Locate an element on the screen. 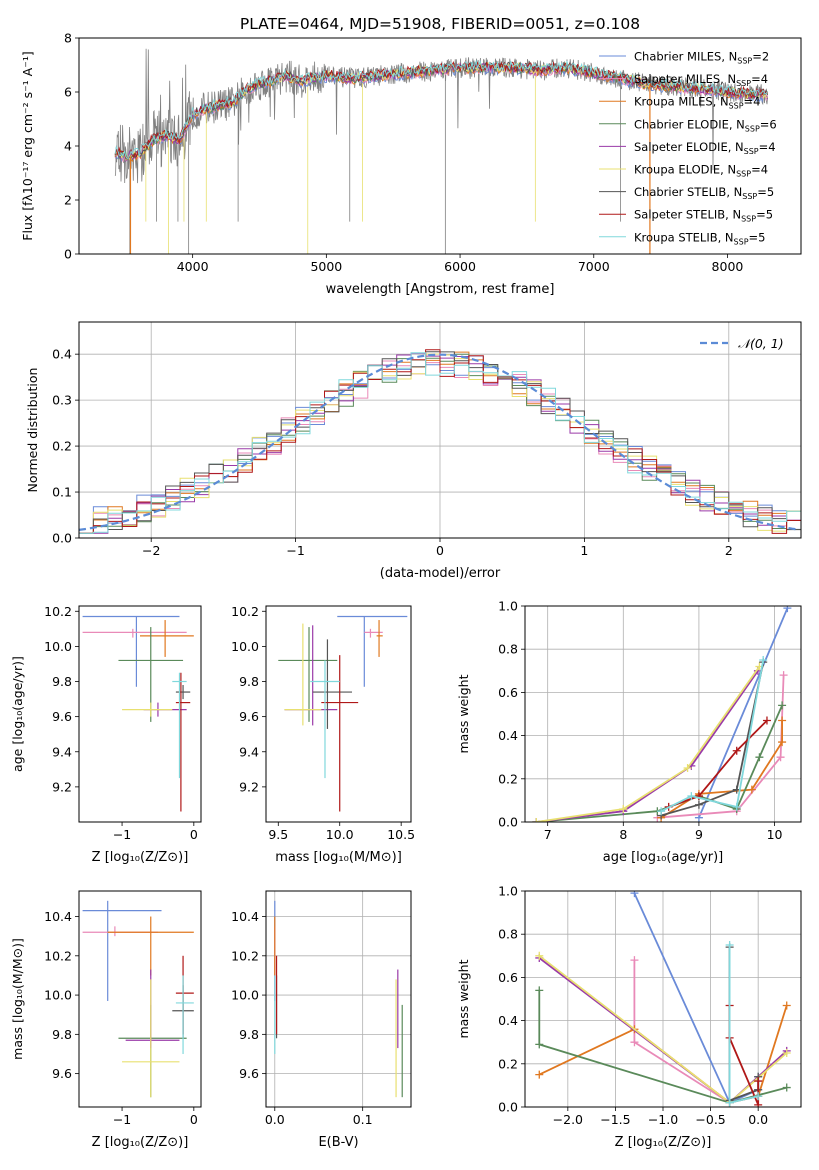 This screenshot has width=819, height=1170. y-tick-label: 0.3 is located at coordinates (62, 400).